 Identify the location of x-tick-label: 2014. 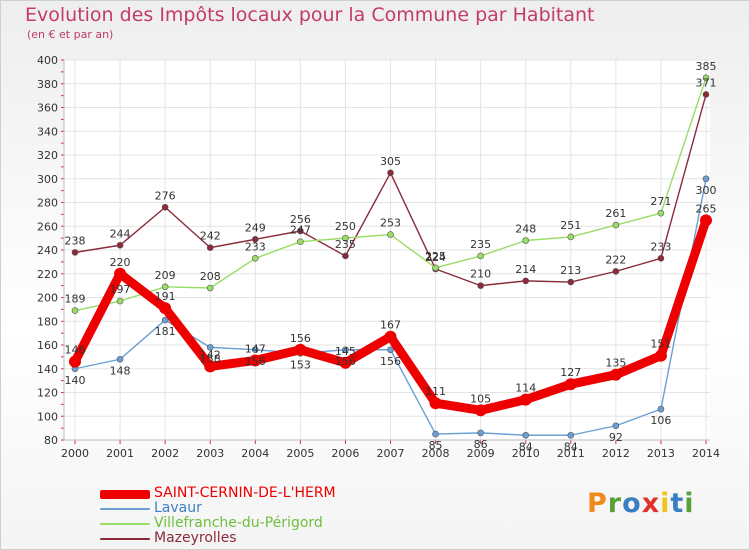
(706, 453).